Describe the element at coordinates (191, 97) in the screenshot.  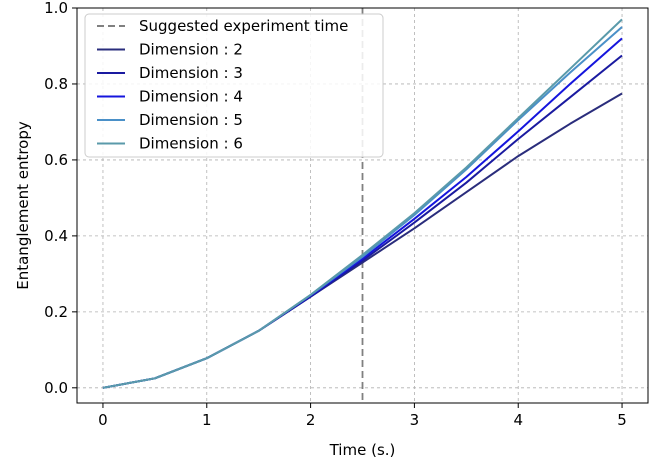
I see `legend-label: Dimension : 4` at that location.